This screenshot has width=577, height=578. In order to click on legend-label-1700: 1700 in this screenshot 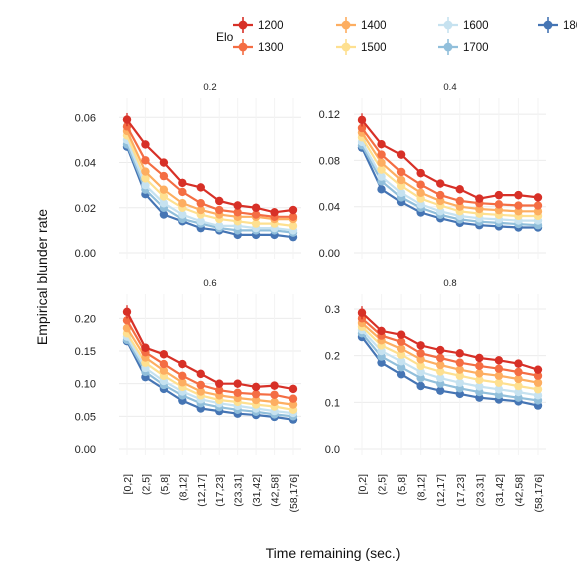, I will do `click(476, 48)`.